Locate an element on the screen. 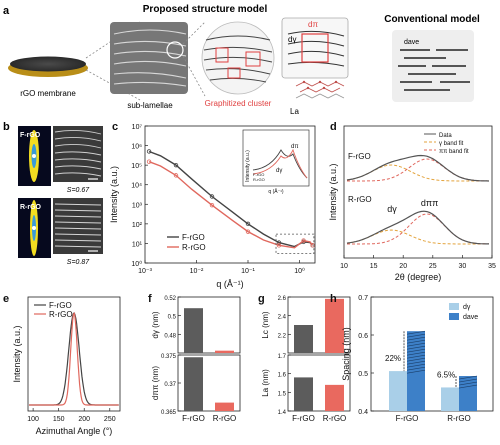 The width and height of the screenshot is (500, 445). h-xtick-label: R-rGO is located at coordinates (459, 418).